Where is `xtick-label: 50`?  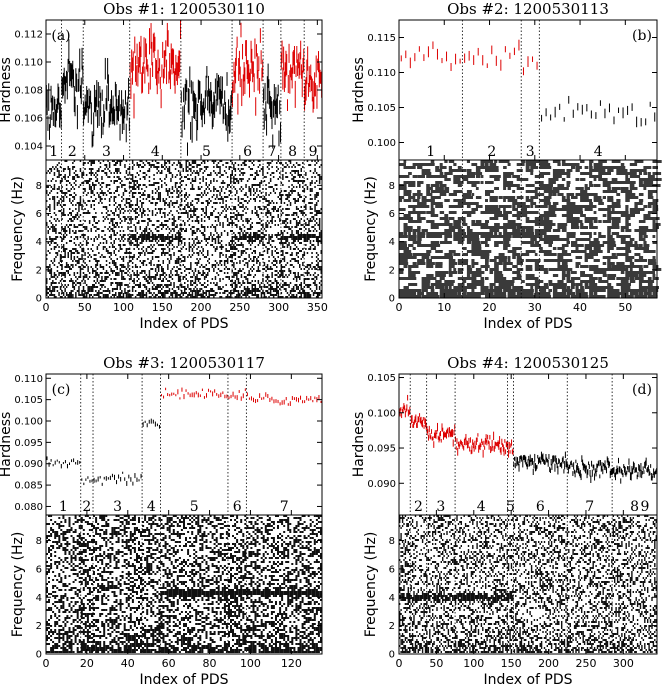
xtick-label: 50 is located at coordinates (85, 307).